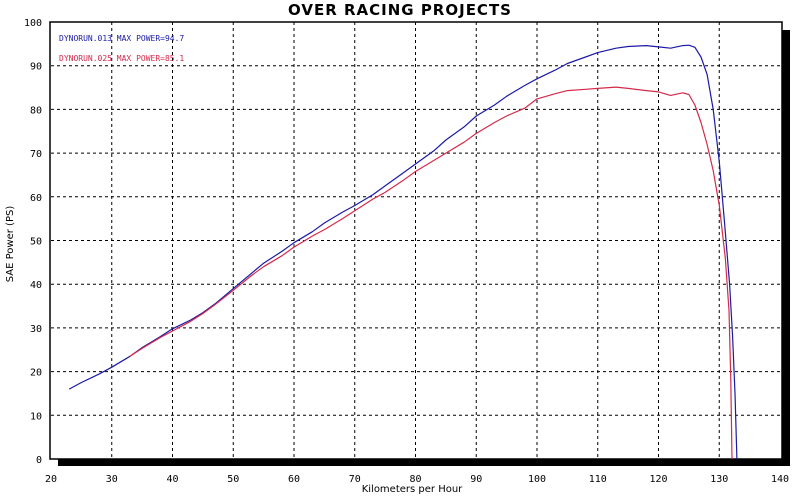 The height and width of the screenshot is (500, 800). I want to click on y-tick-label: 60, so click(36, 198).